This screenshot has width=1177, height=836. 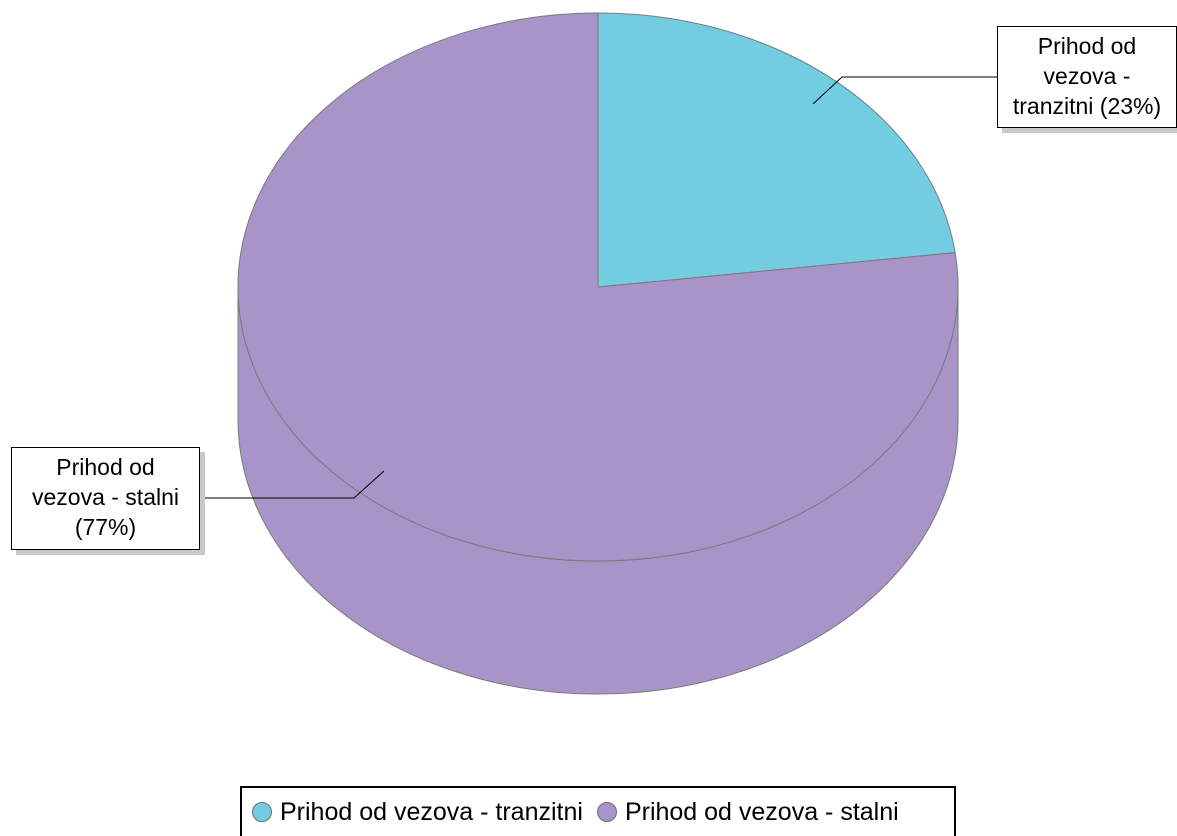 I want to click on data-label-stalni-line-2: vezova - stalni, so click(x=105, y=497).